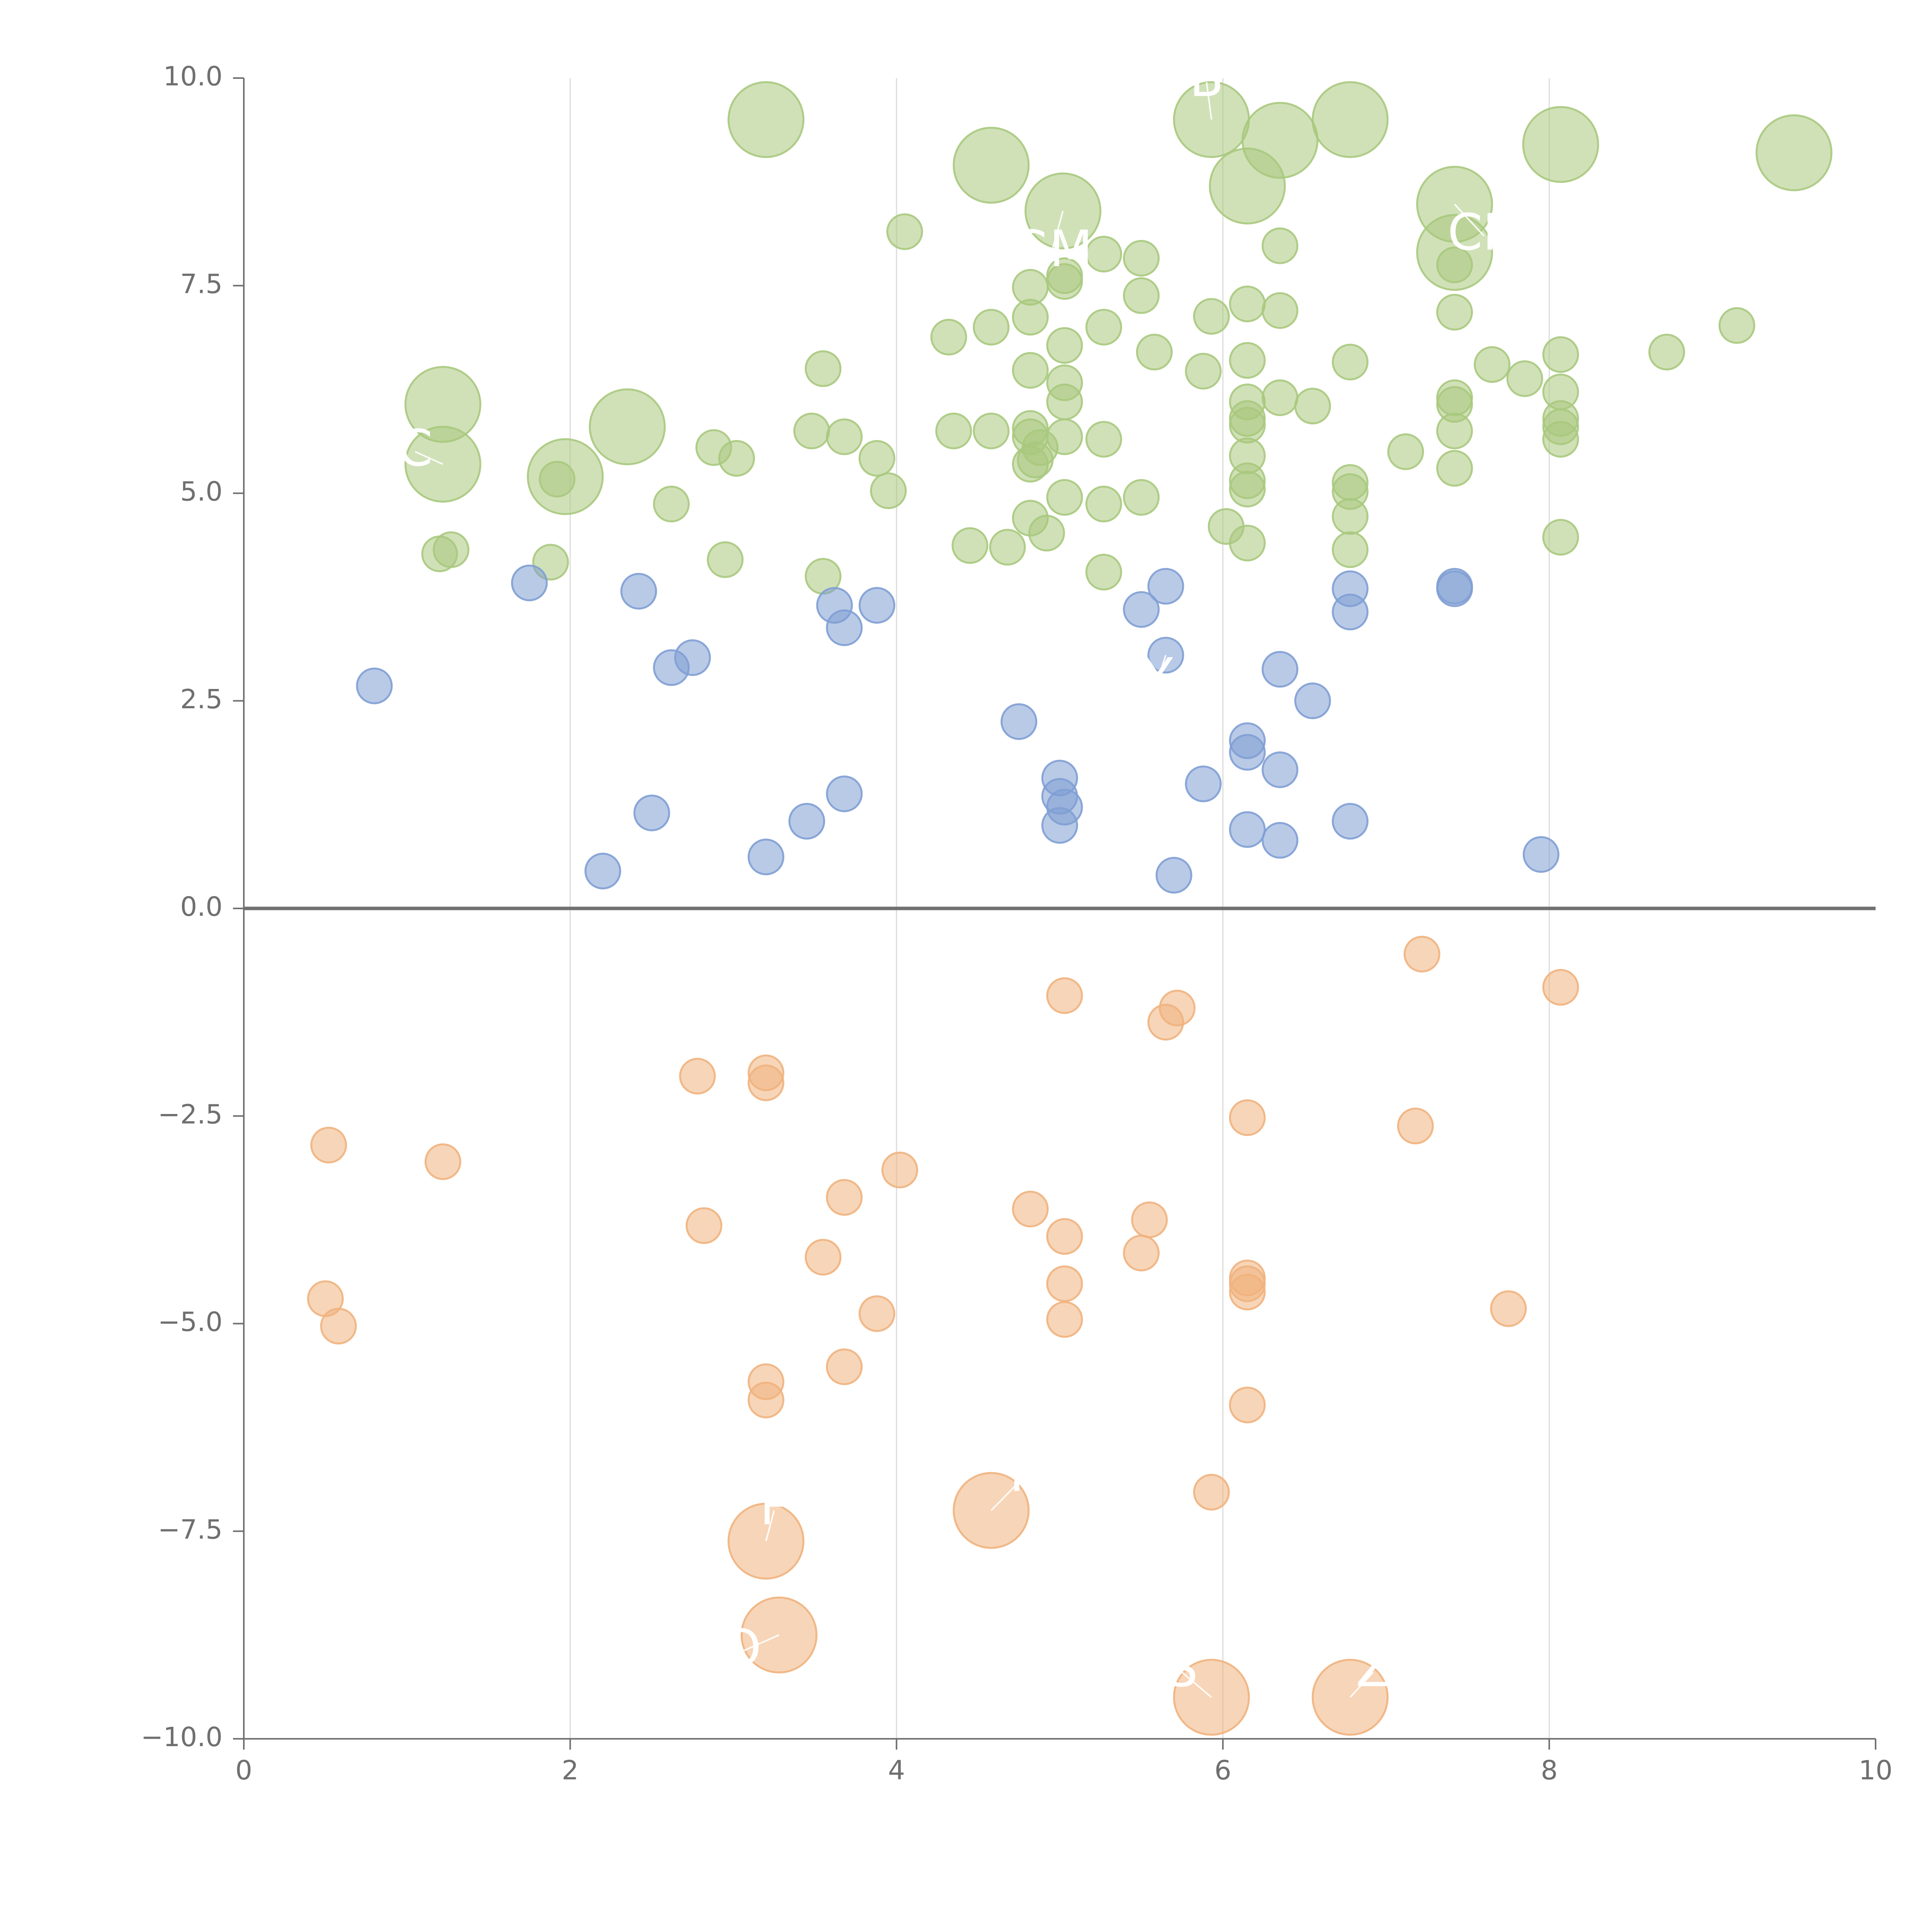 This screenshot has height=1932, width=1932. What do you see at coordinates (1024, 1474) in the screenshot?
I see `annotation-label: F` at bounding box center [1024, 1474].